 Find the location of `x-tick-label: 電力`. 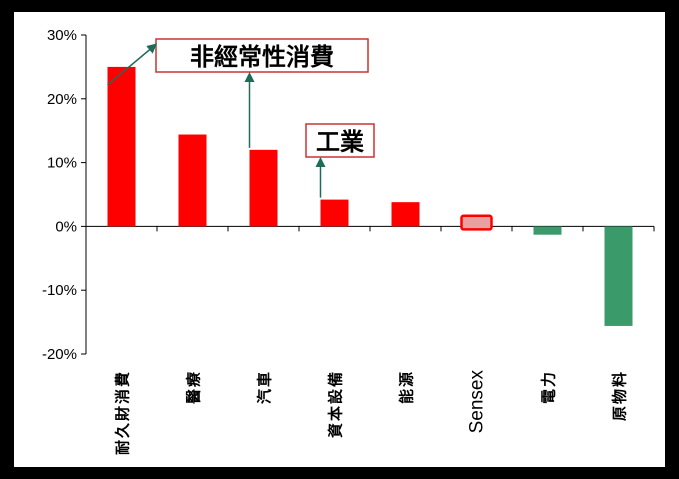

x-tick-label: 電力 is located at coordinates (549, 387).